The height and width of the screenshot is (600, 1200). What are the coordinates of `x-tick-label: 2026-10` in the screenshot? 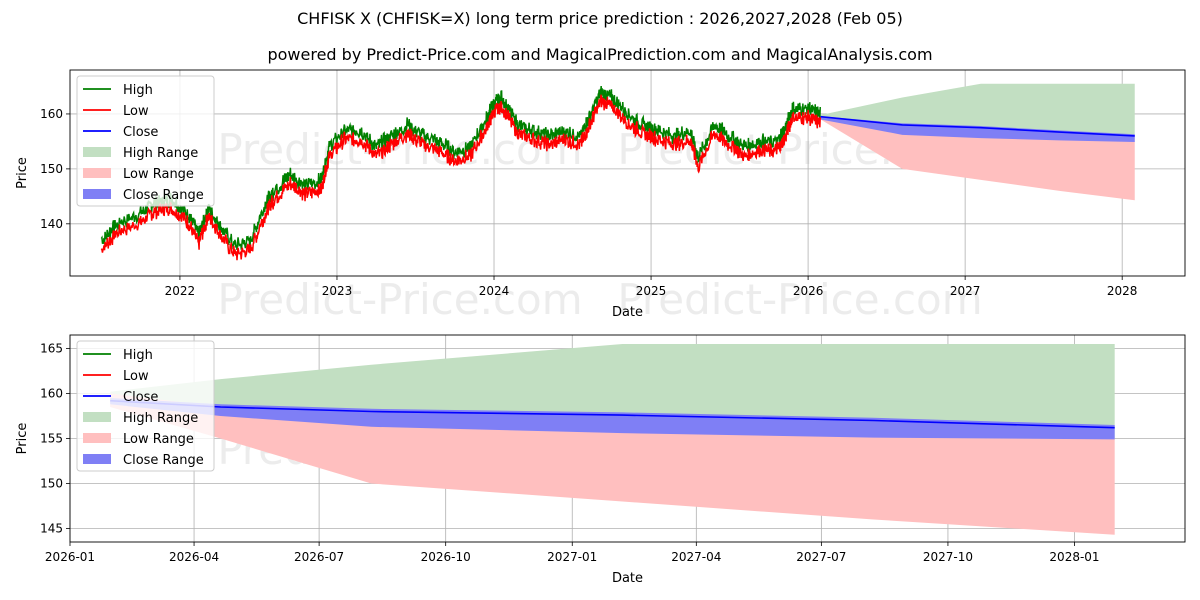 It's located at (446, 557).